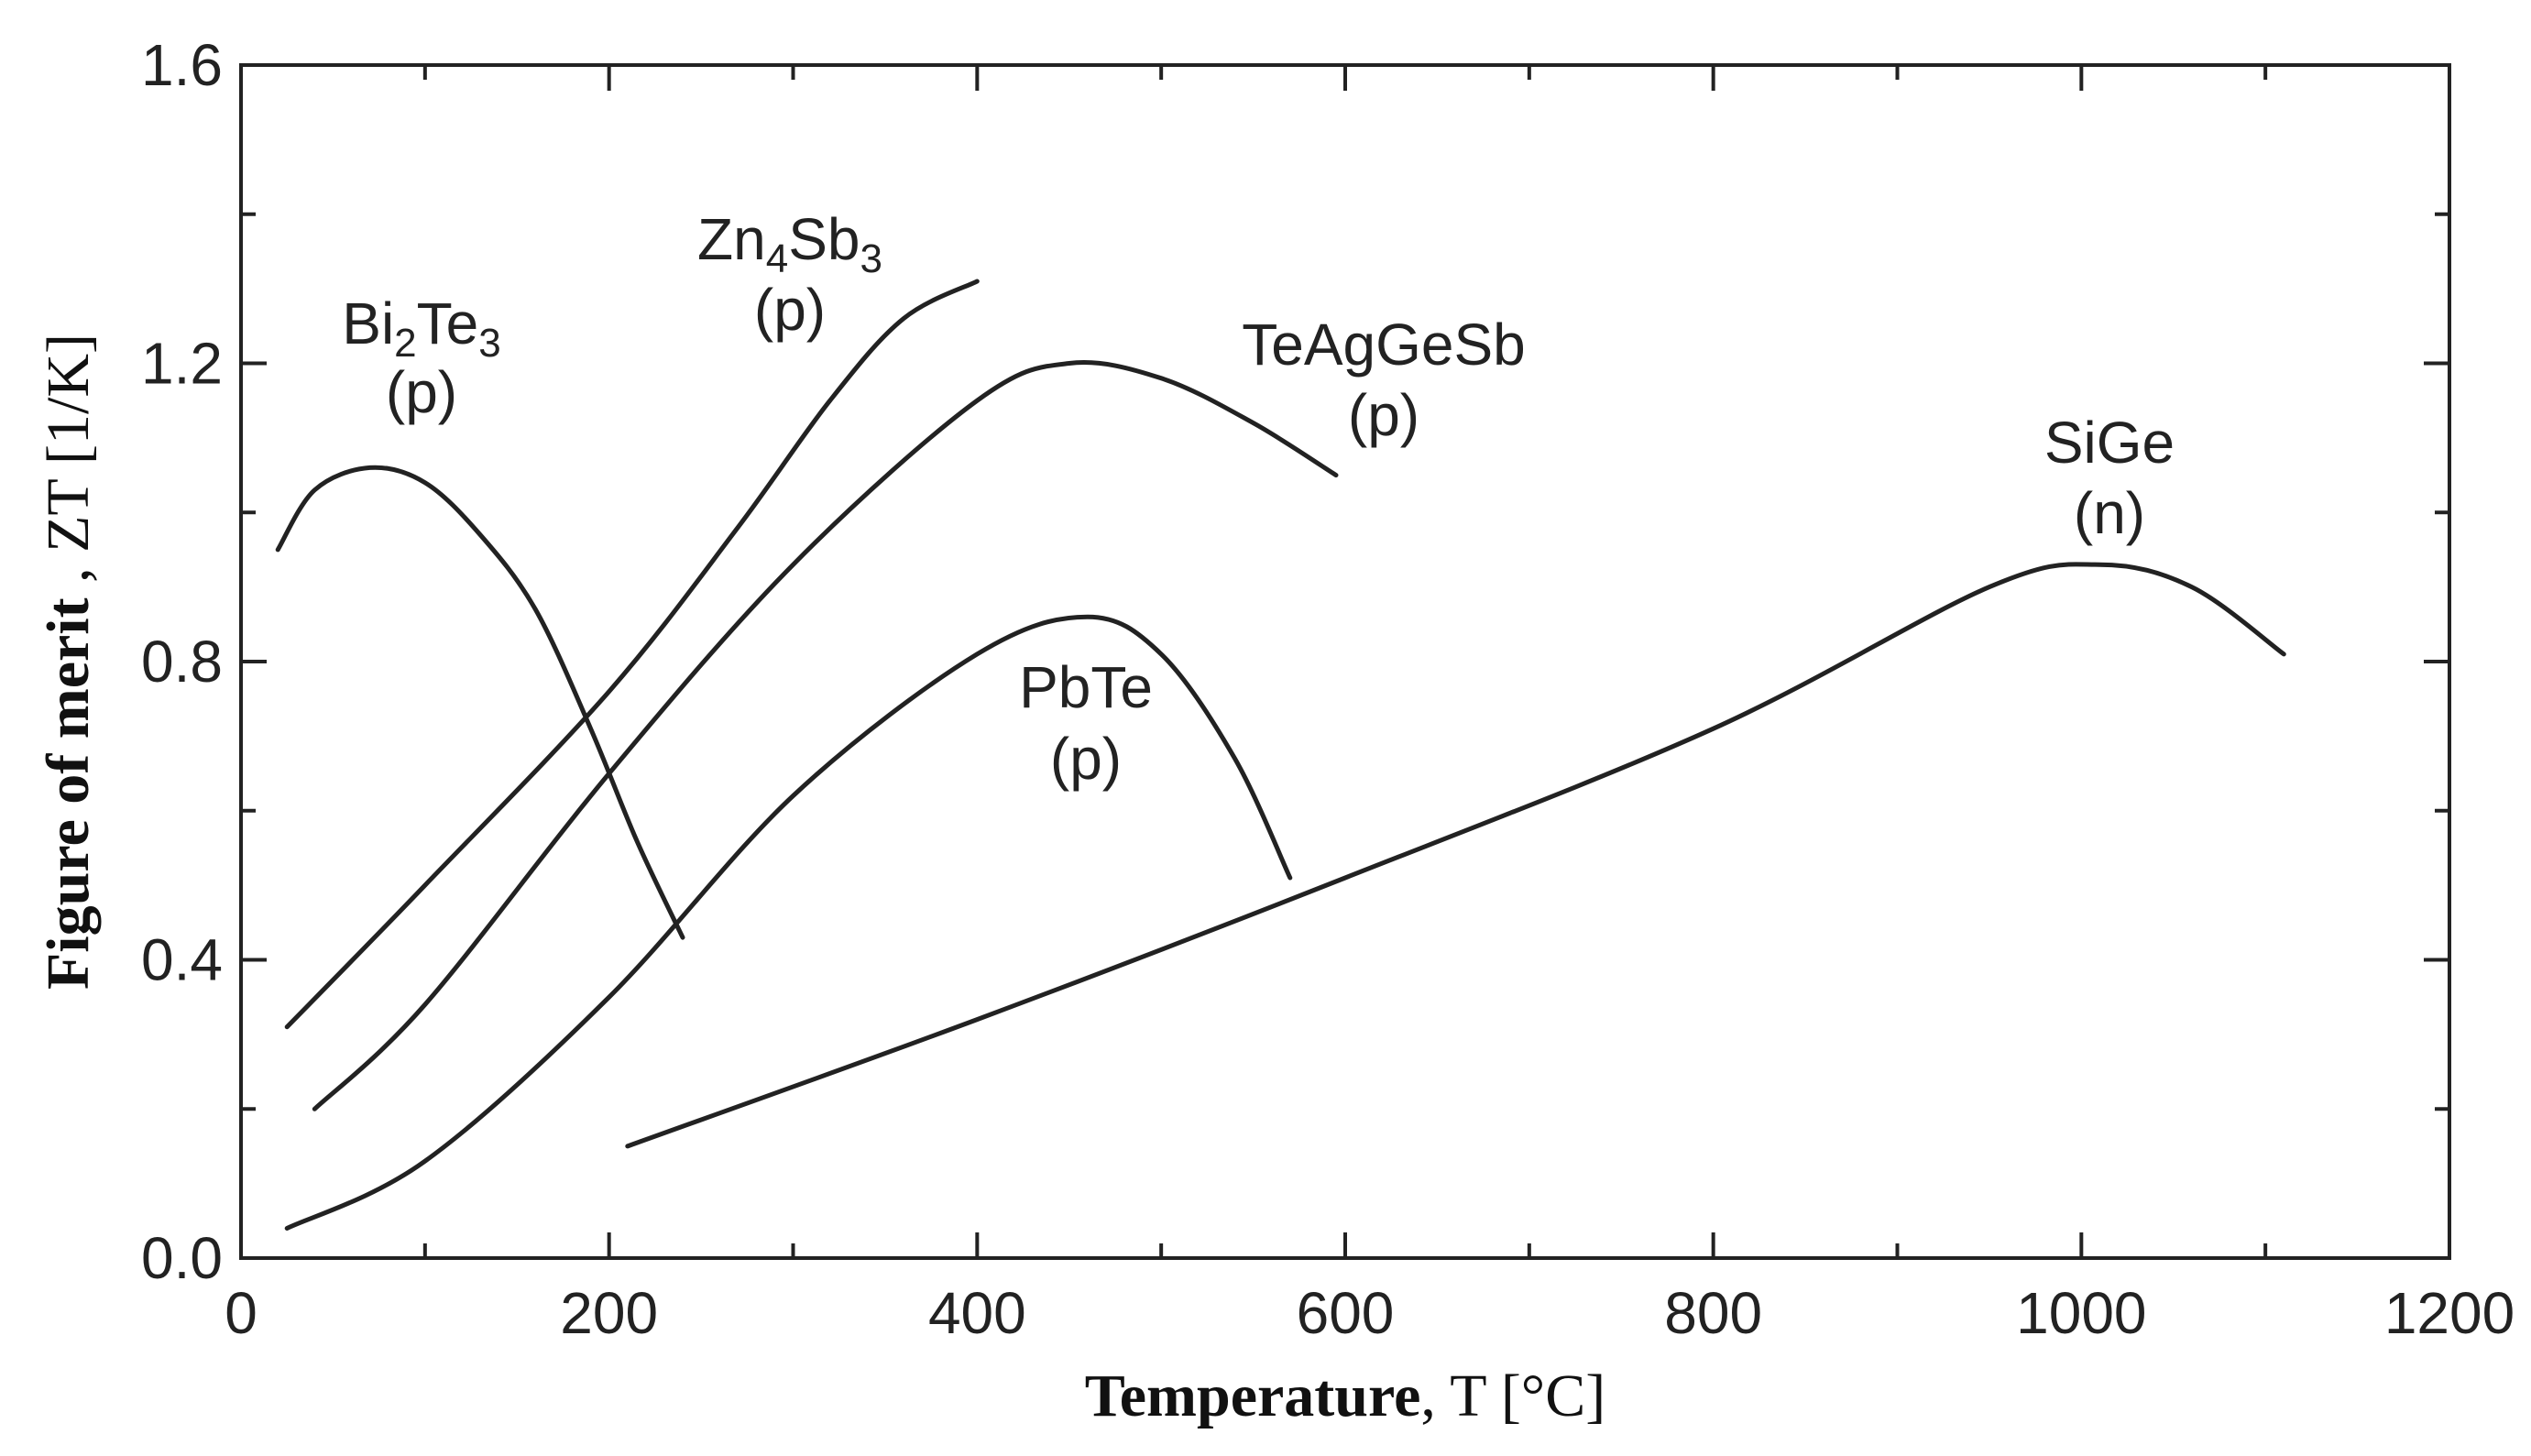 The width and height of the screenshot is (2531, 1456). What do you see at coordinates (421, 328) in the screenshot?
I see `series-label-bi2te3: Bi2Te3` at bounding box center [421, 328].